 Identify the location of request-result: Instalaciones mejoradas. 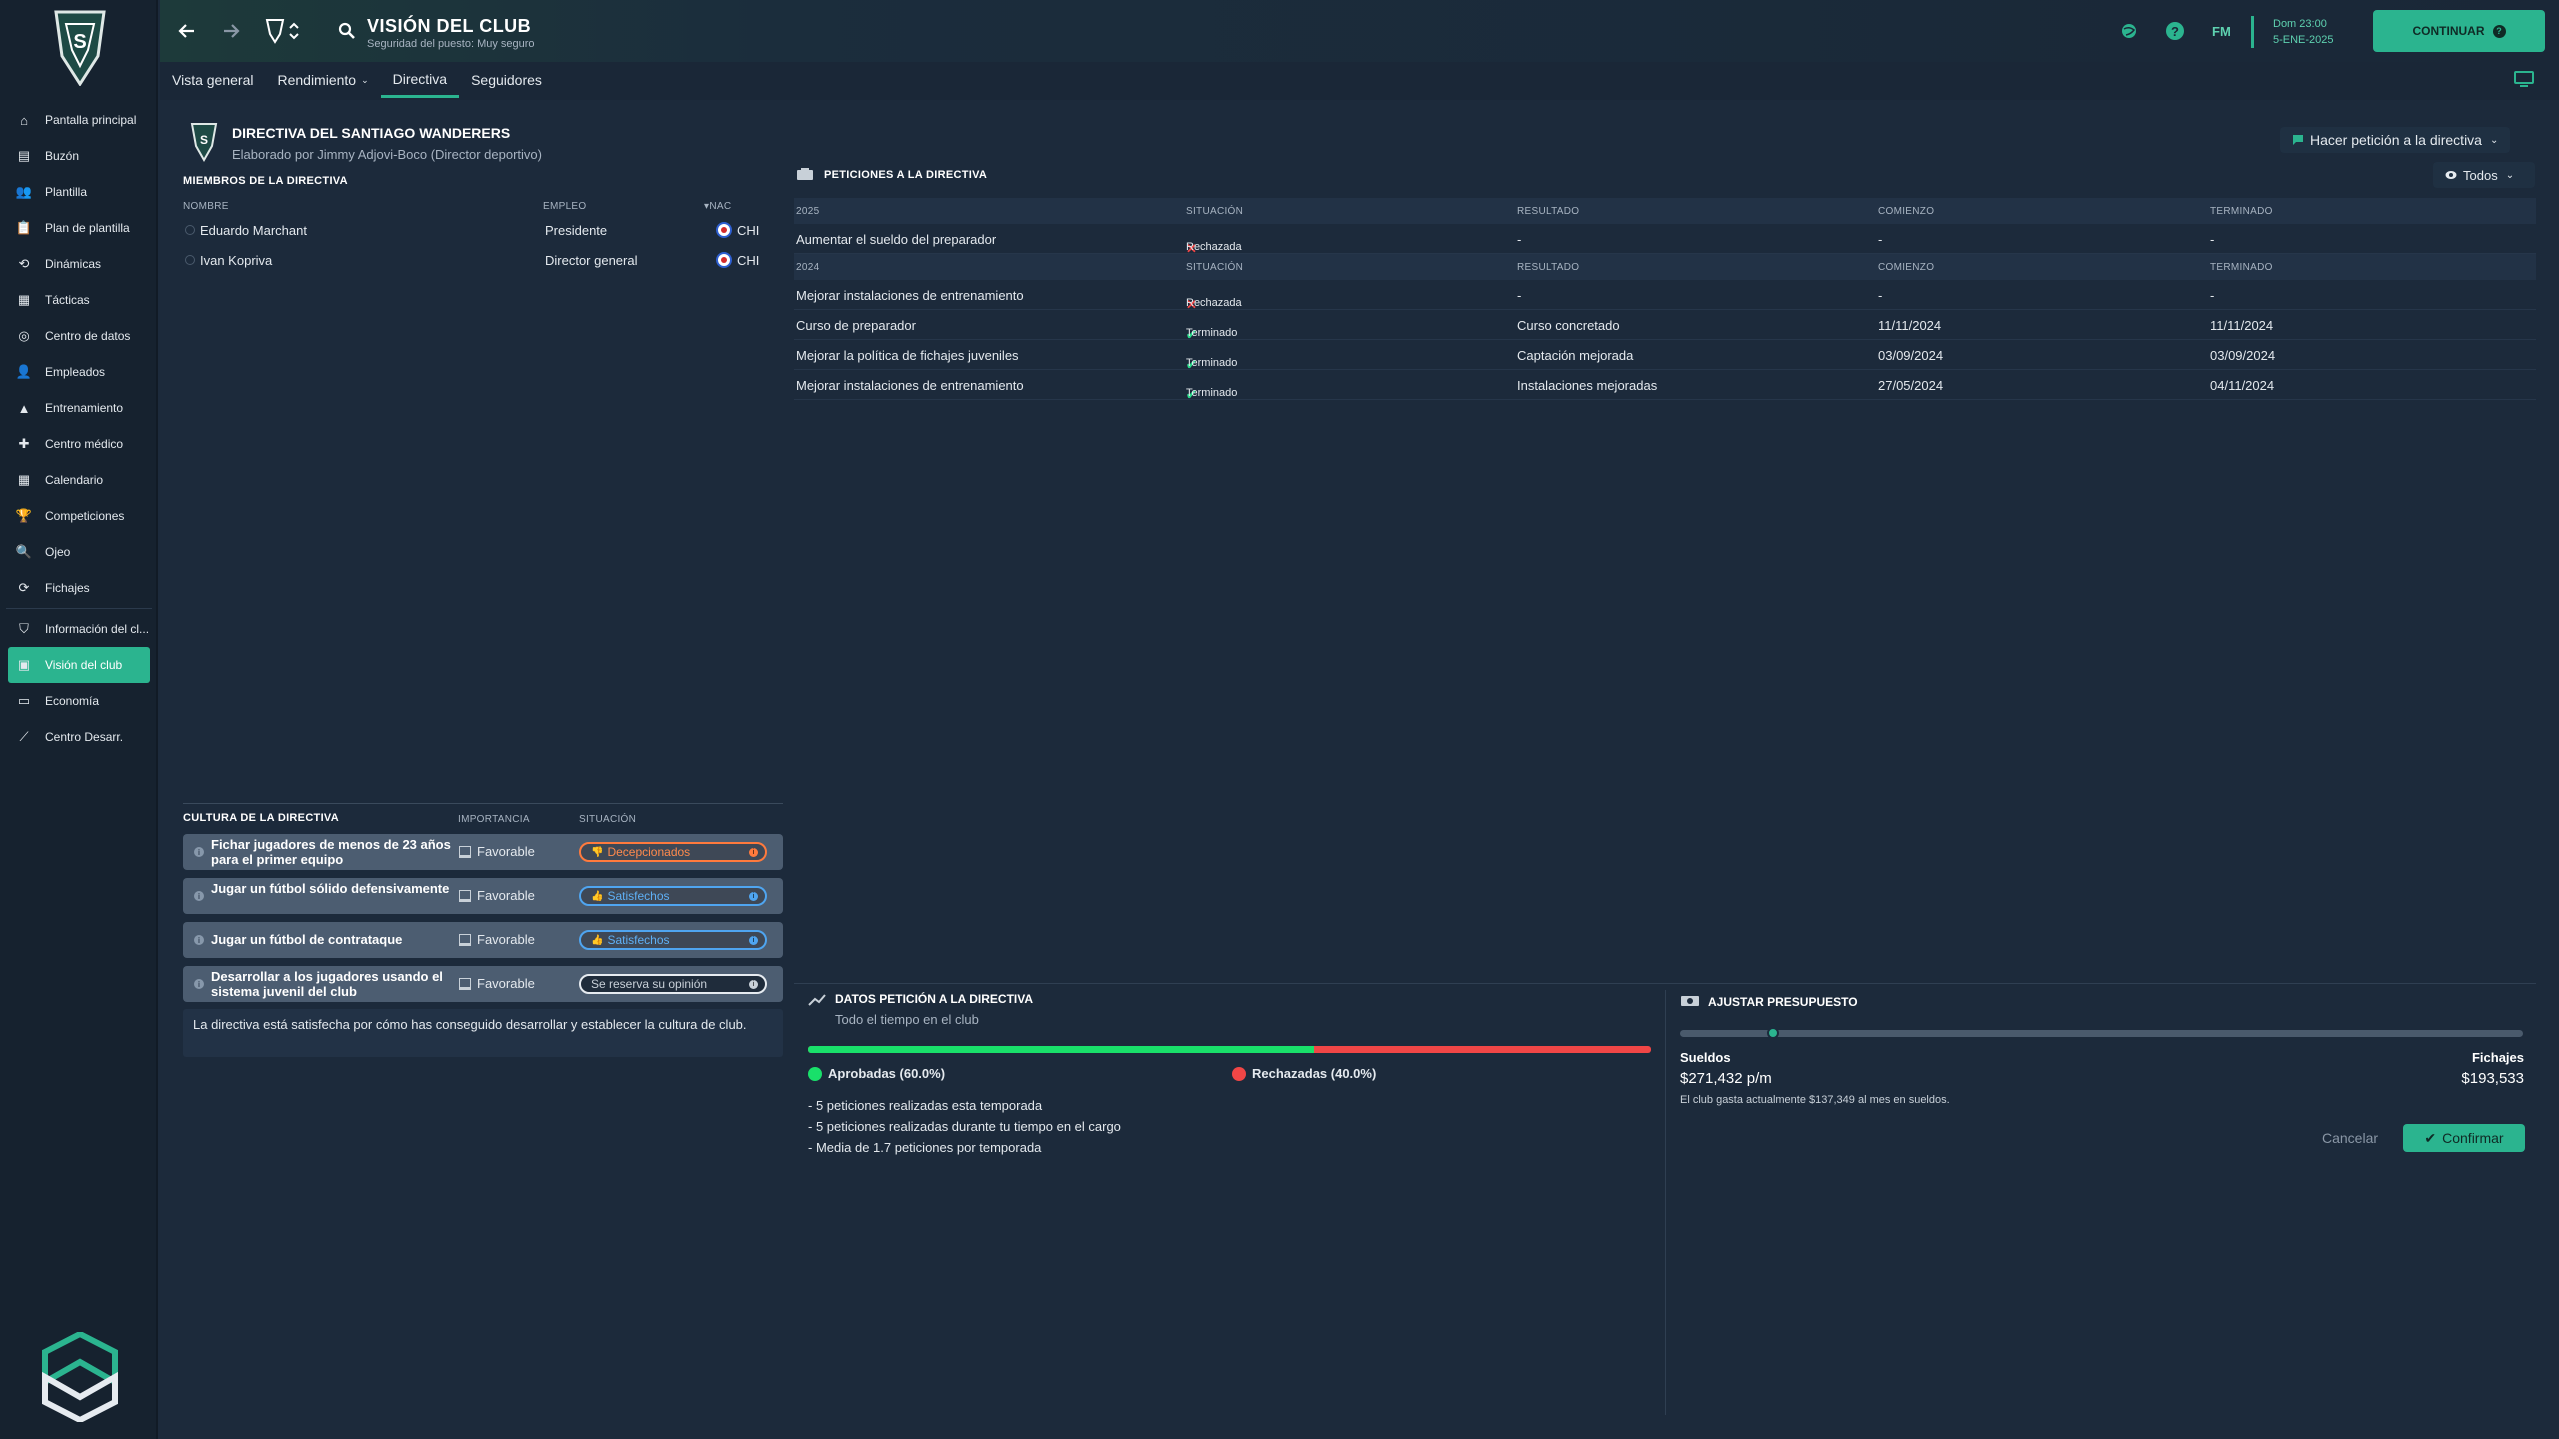
(1587, 385).